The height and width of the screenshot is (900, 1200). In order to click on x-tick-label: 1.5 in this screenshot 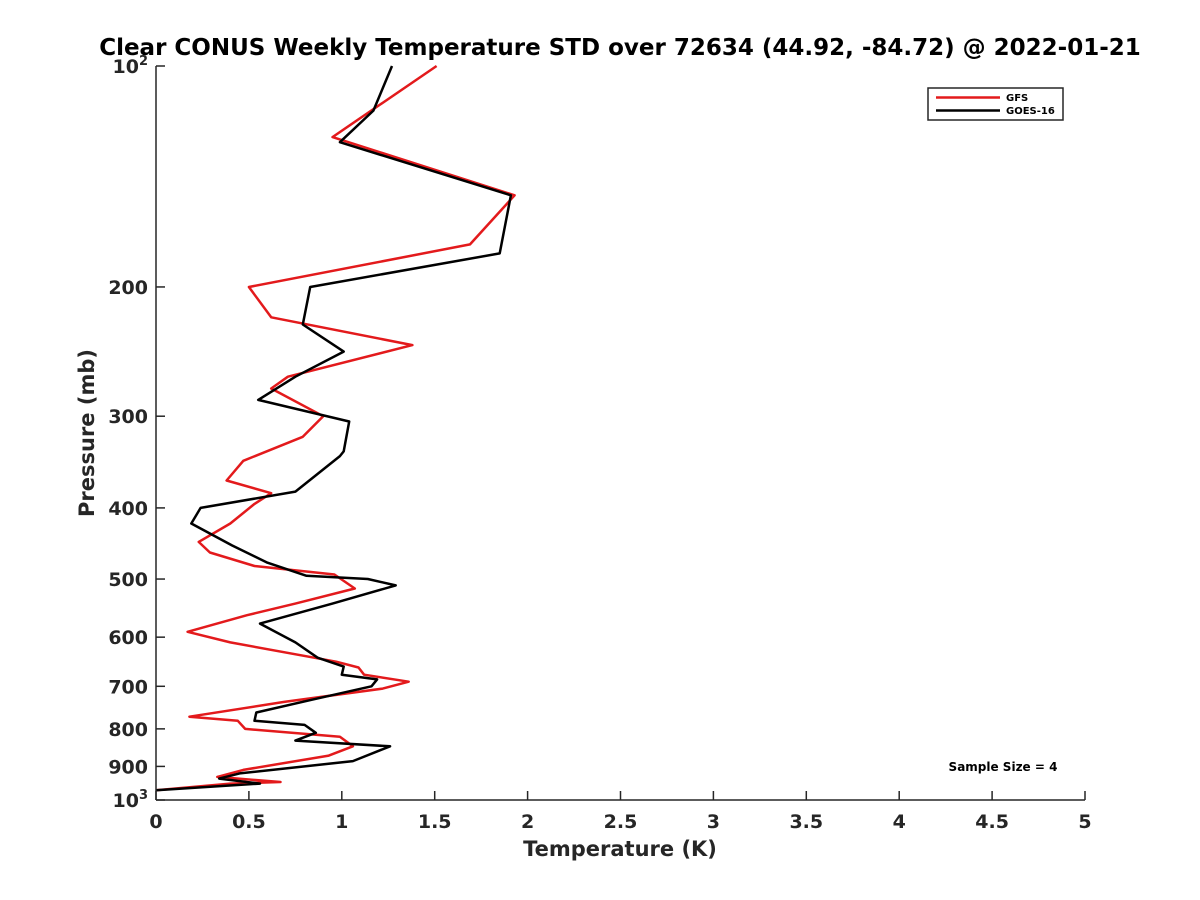, I will do `click(435, 822)`.